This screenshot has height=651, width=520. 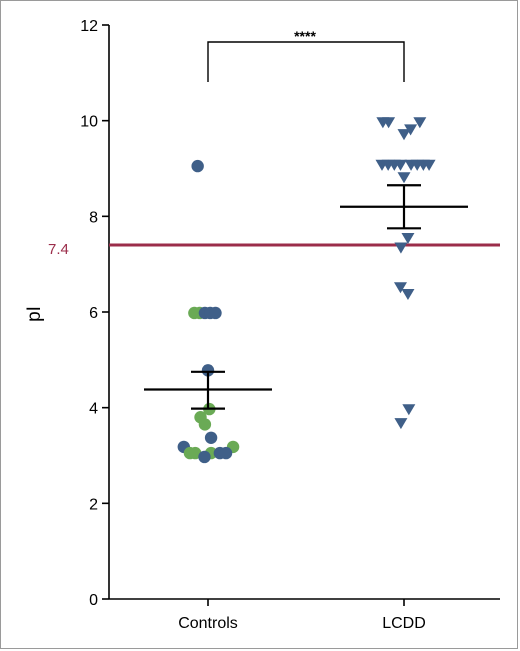 What do you see at coordinates (93, 504) in the screenshot?
I see `y-tick-label: 2` at bounding box center [93, 504].